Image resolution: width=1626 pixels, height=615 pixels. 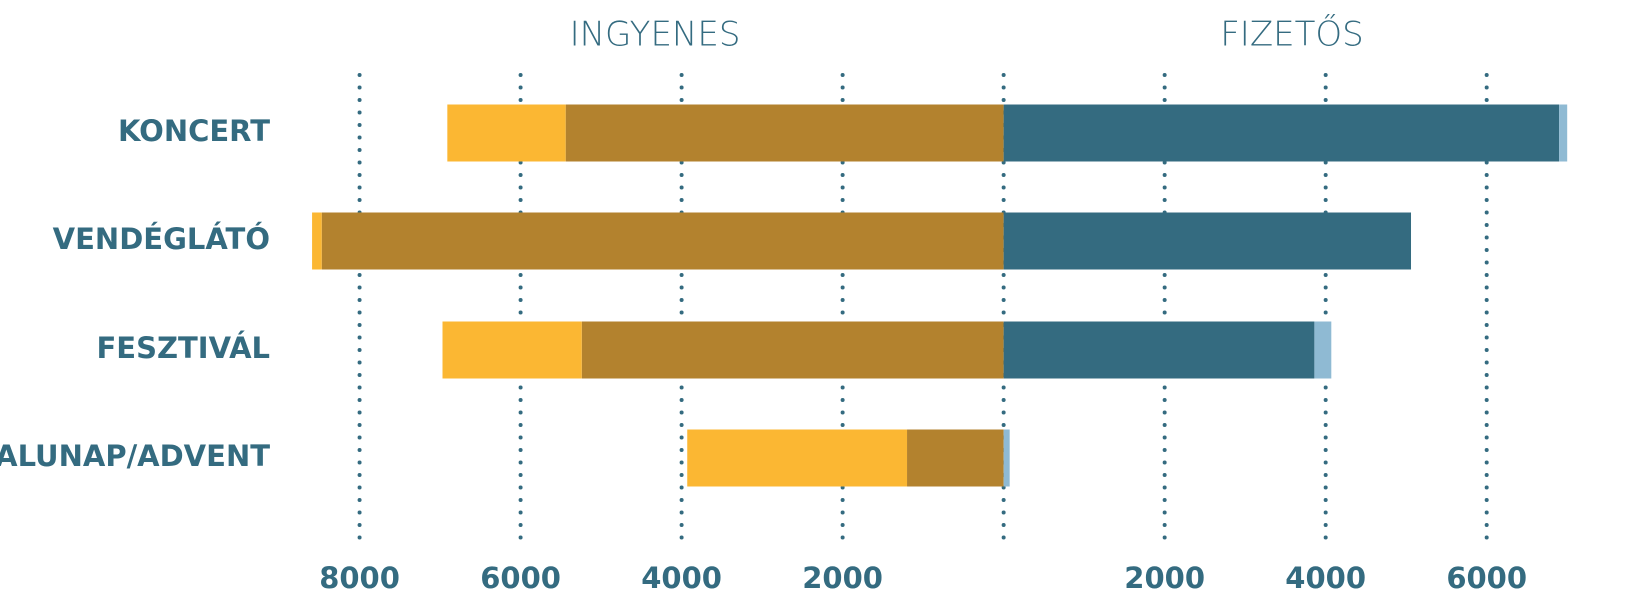 I want to click on category-label: KONCERT, so click(x=194, y=131).